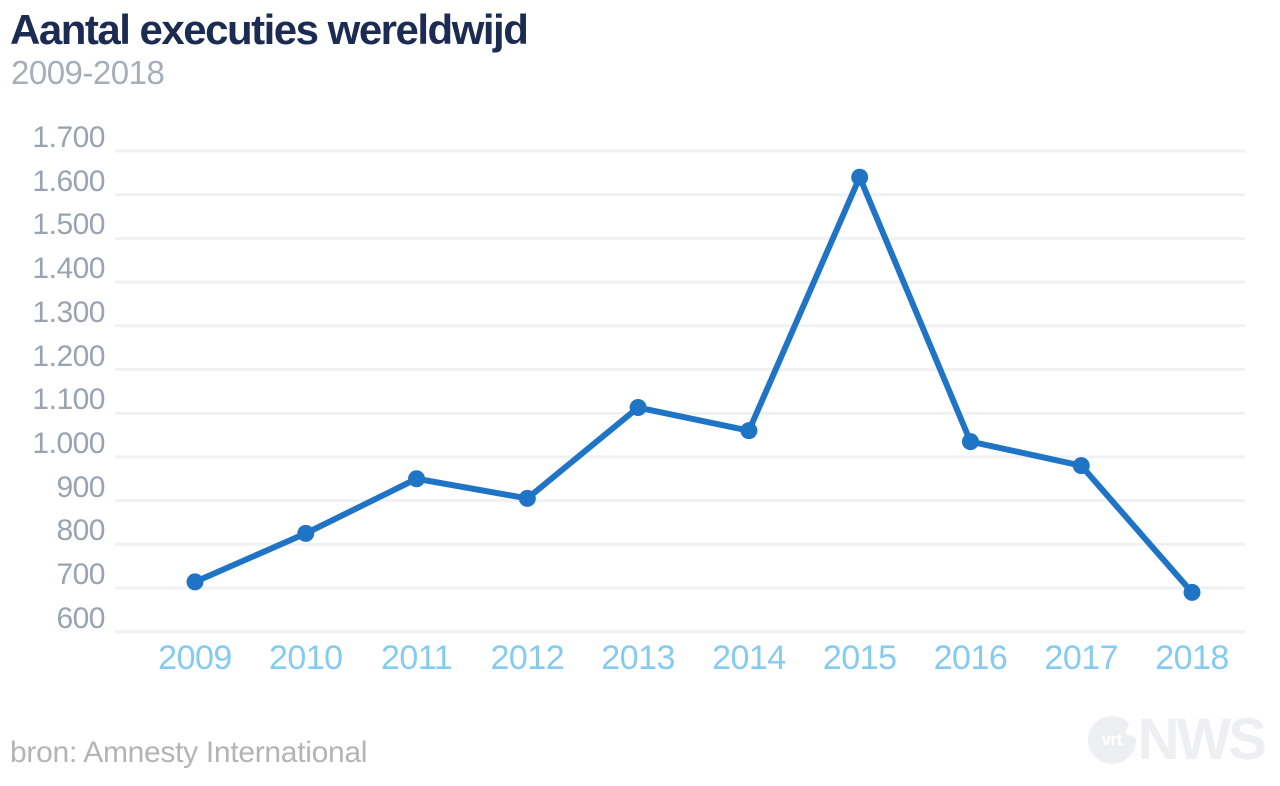 This screenshot has height=786, width=1280. What do you see at coordinates (305, 658) in the screenshot?
I see `x-axis-tick-label: 2010` at bounding box center [305, 658].